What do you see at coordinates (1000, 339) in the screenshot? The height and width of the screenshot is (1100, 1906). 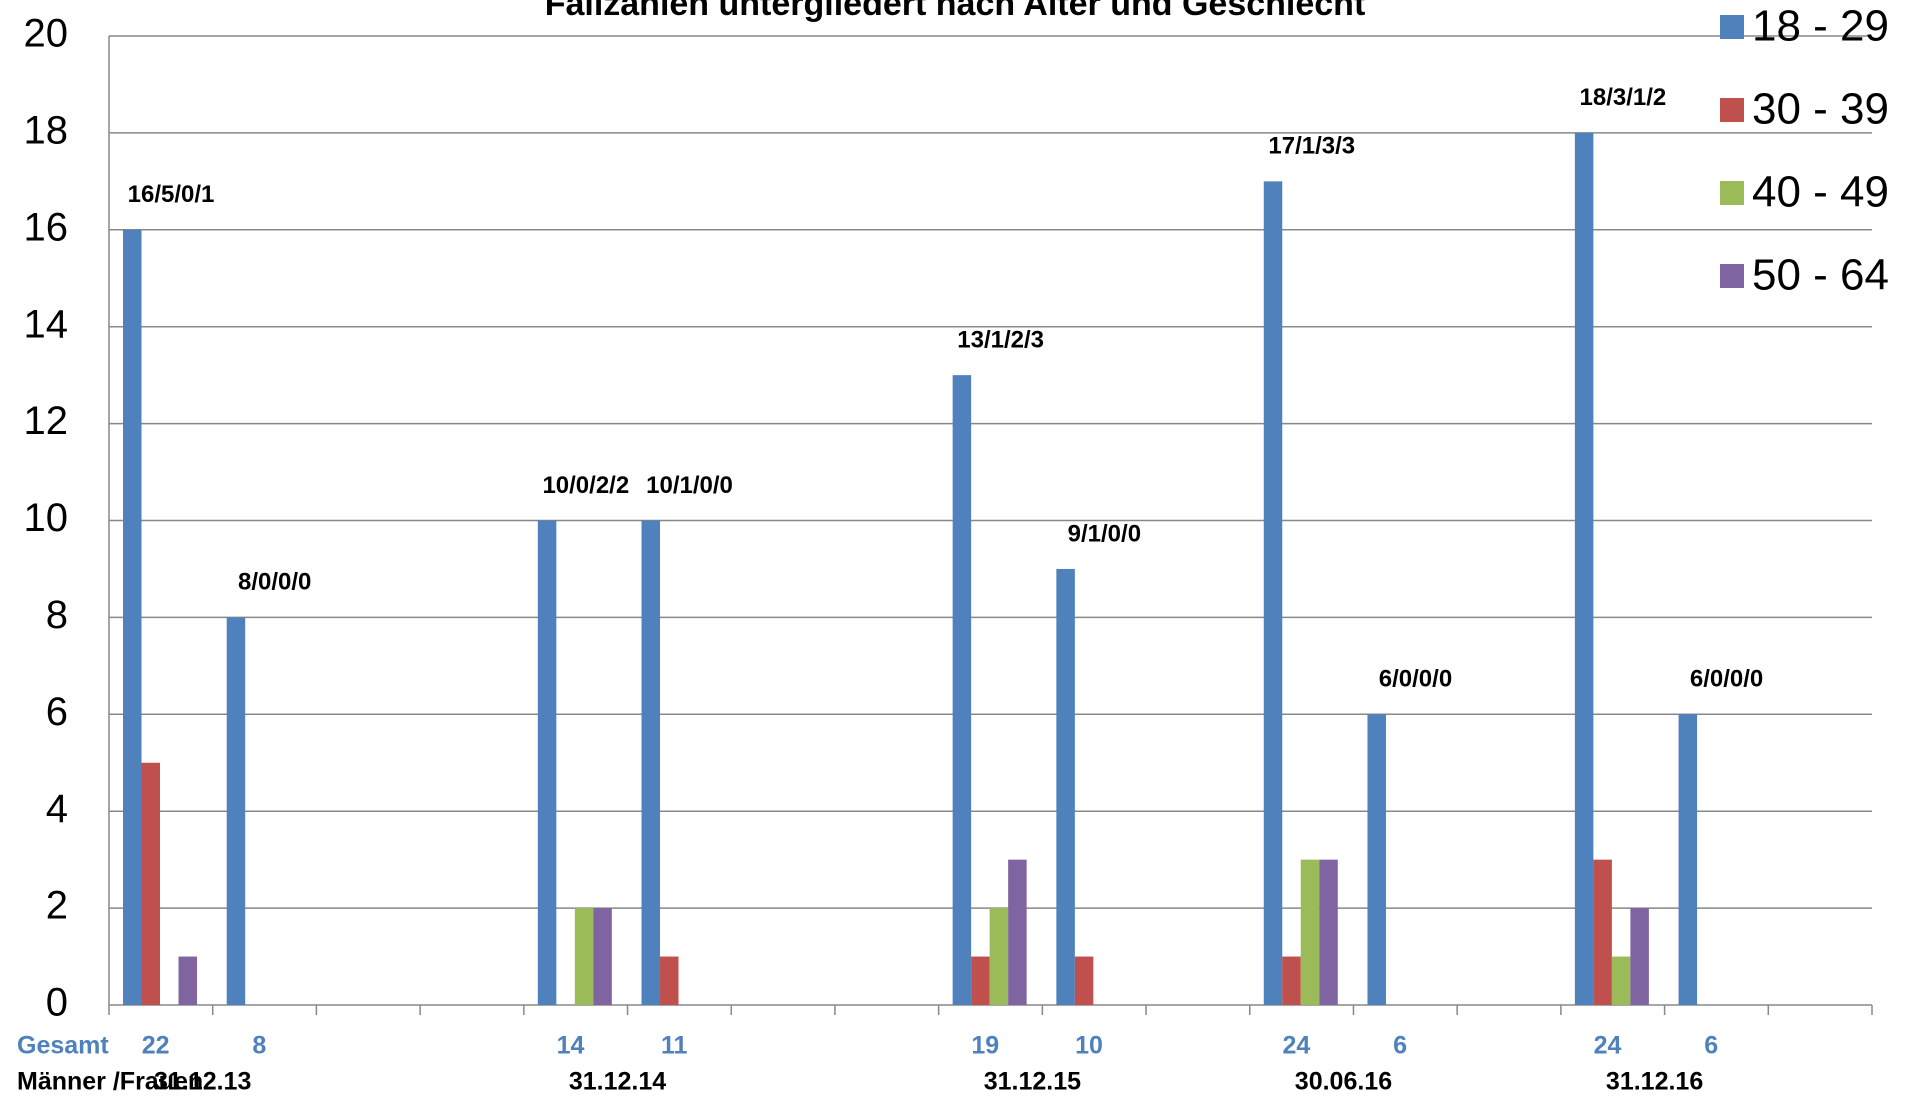 I see `bar-label: 13/1/2/3` at bounding box center [1000, 339].